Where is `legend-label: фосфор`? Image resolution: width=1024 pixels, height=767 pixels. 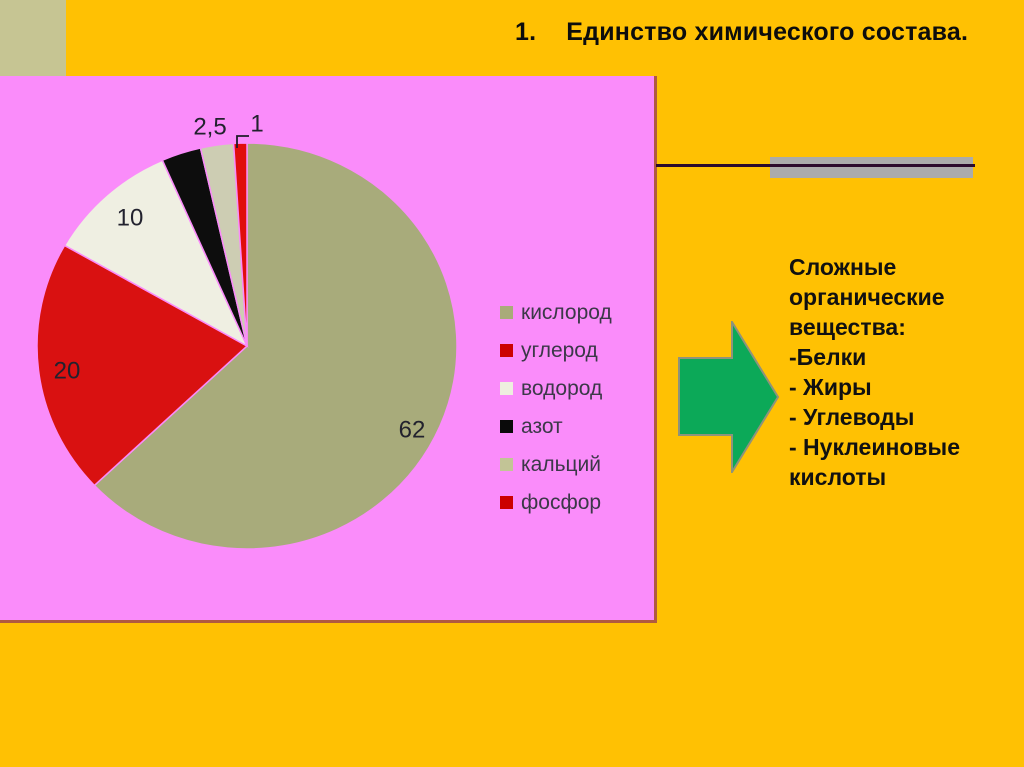
legend-label: фосфор is located at coordinates (561, 502).